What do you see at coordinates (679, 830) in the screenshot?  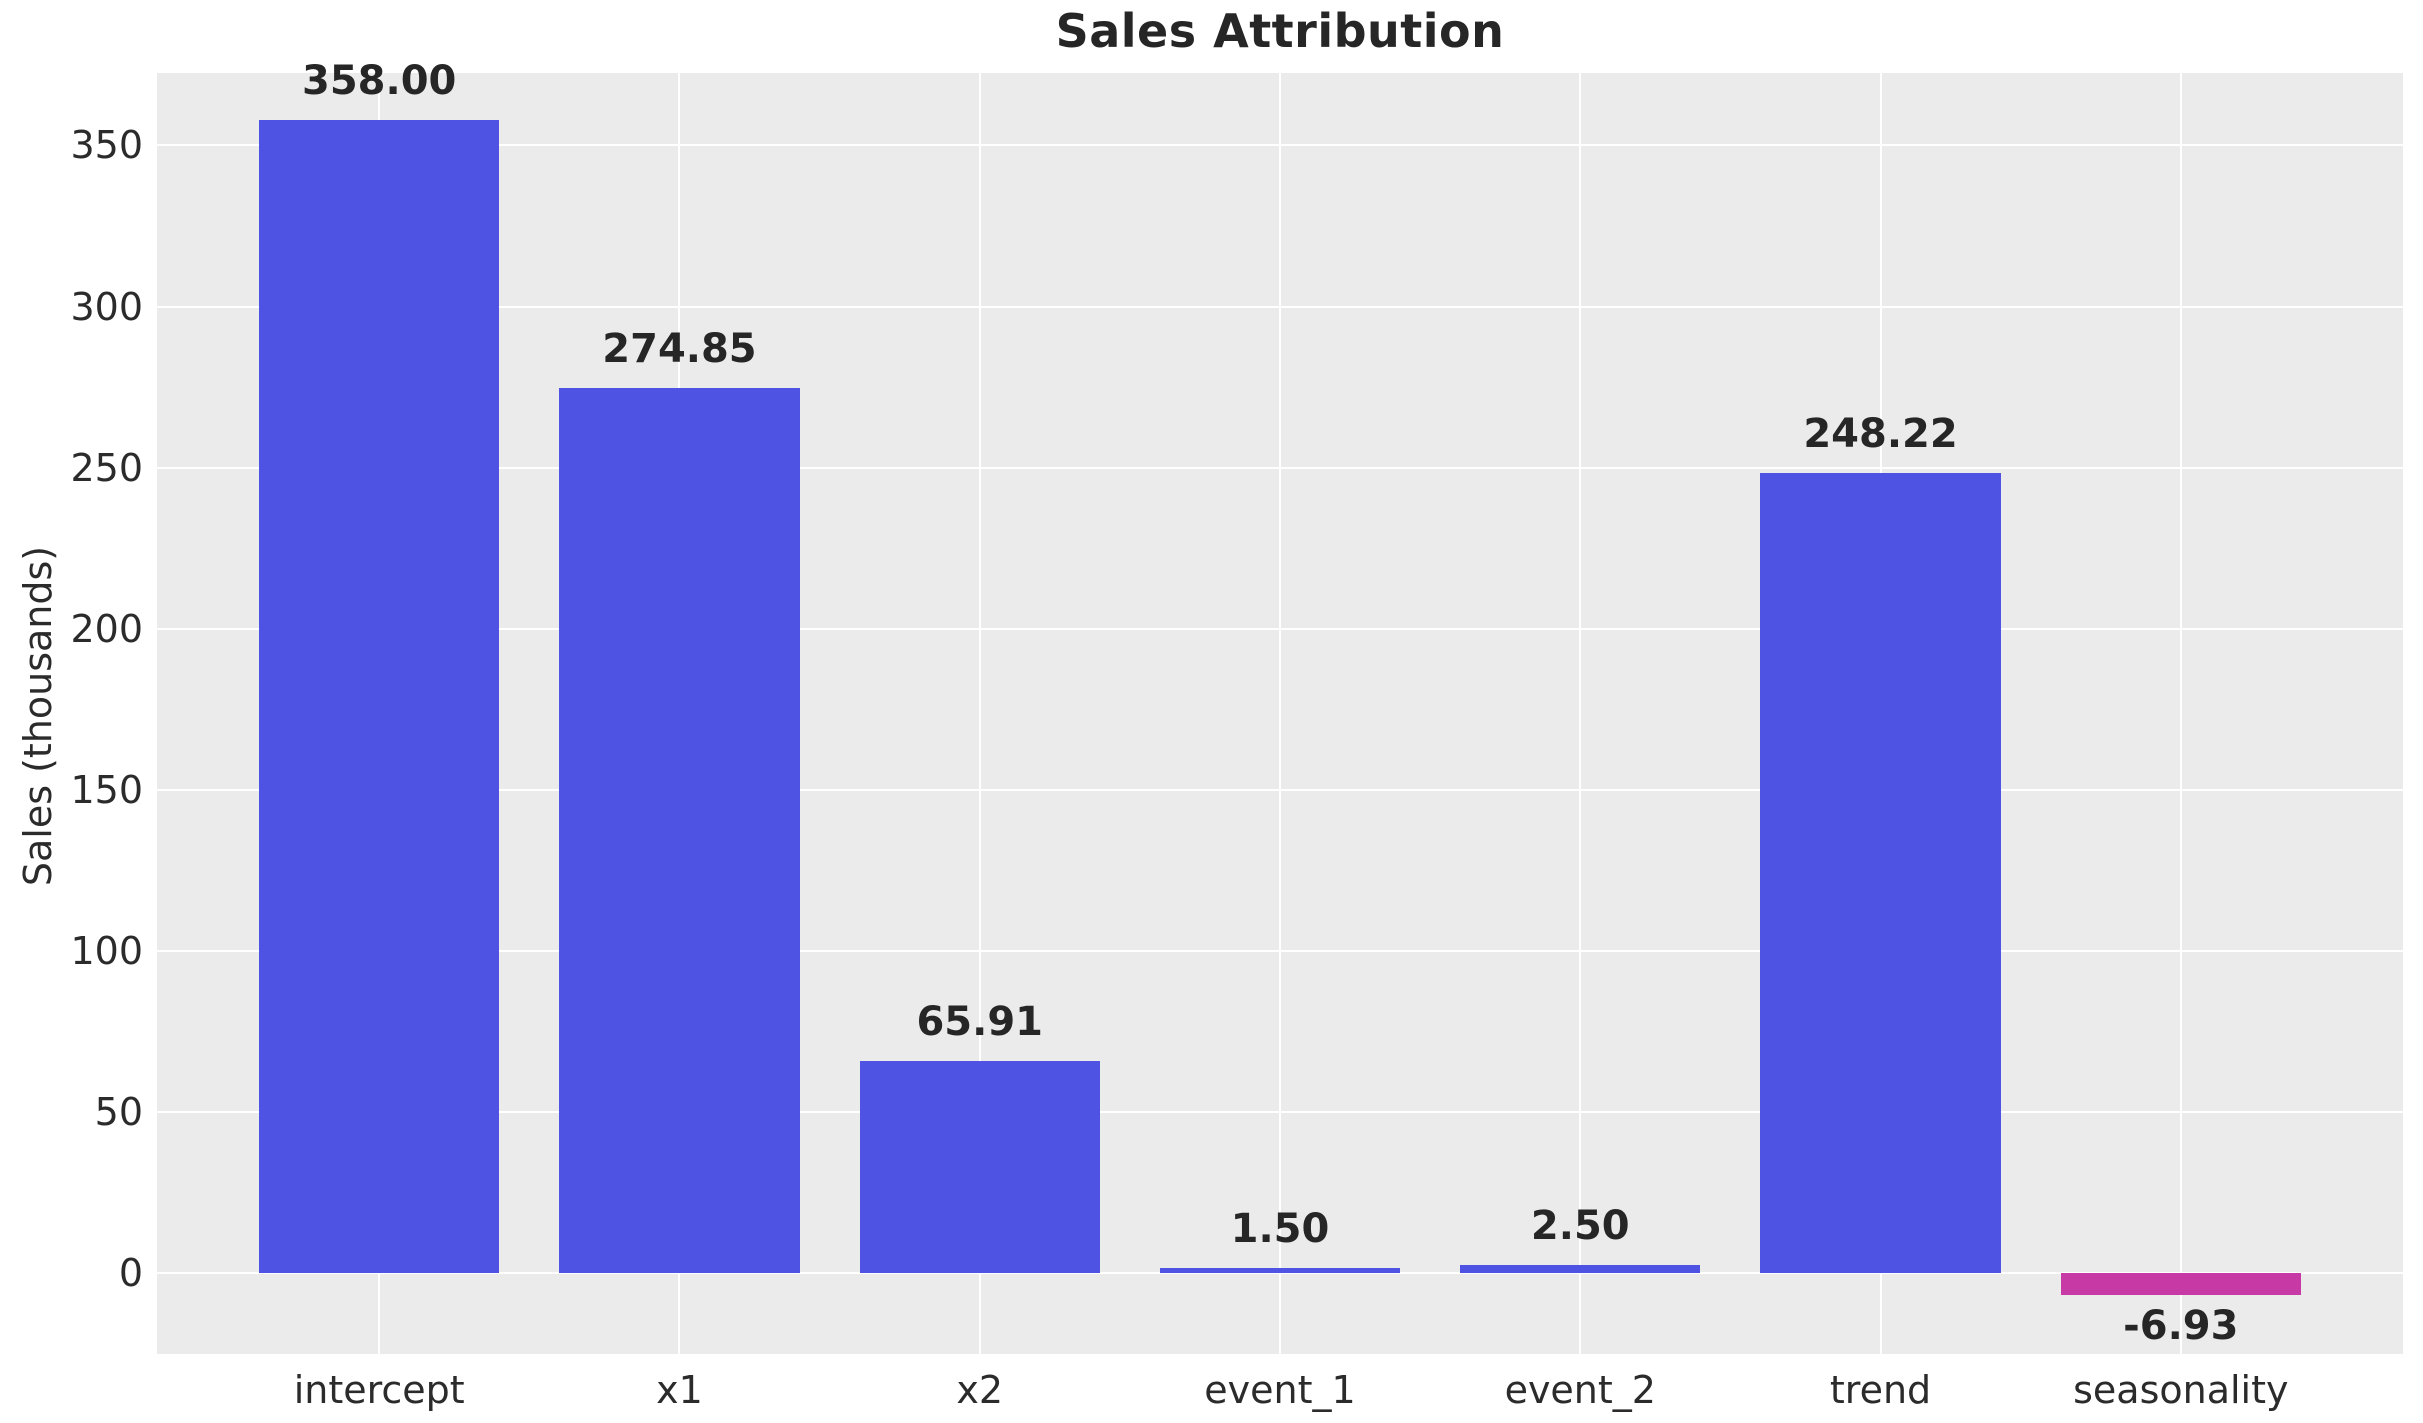 I see `bar-x1` at bounding box center [679, 830].